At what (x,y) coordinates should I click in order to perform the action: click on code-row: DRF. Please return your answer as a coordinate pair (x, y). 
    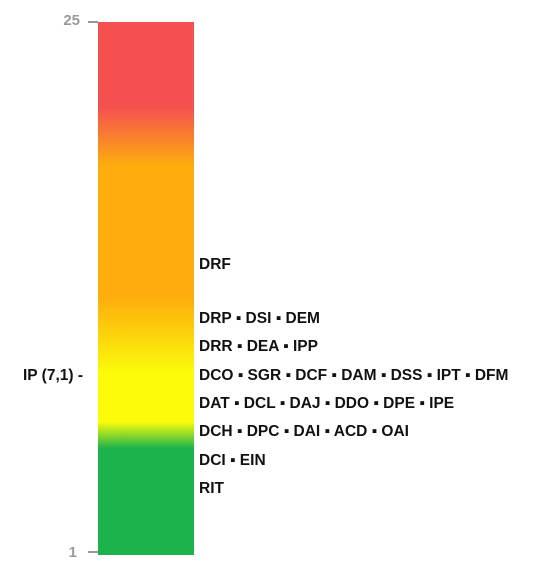
    Looking at the image, I should click on (215, 264).